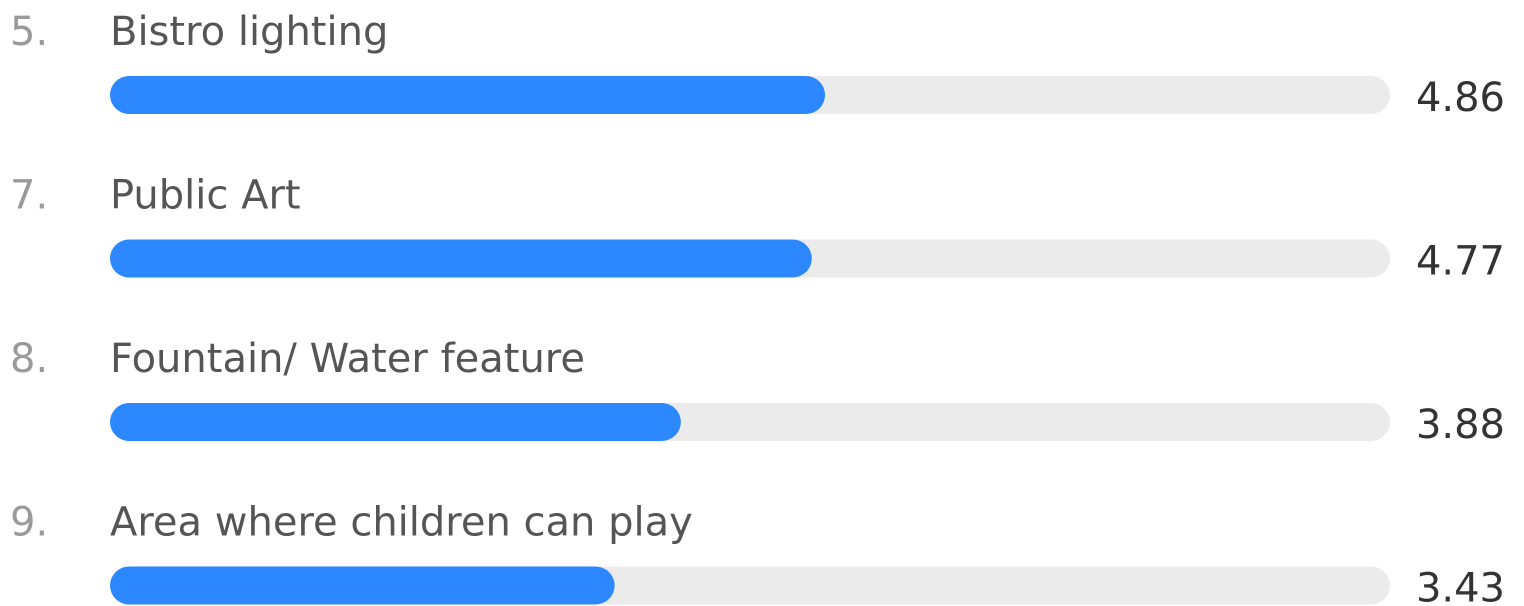 The height and width of the screenshot is (606, 1524). I want to click on value-label: 4.86, so click(1460, 98).